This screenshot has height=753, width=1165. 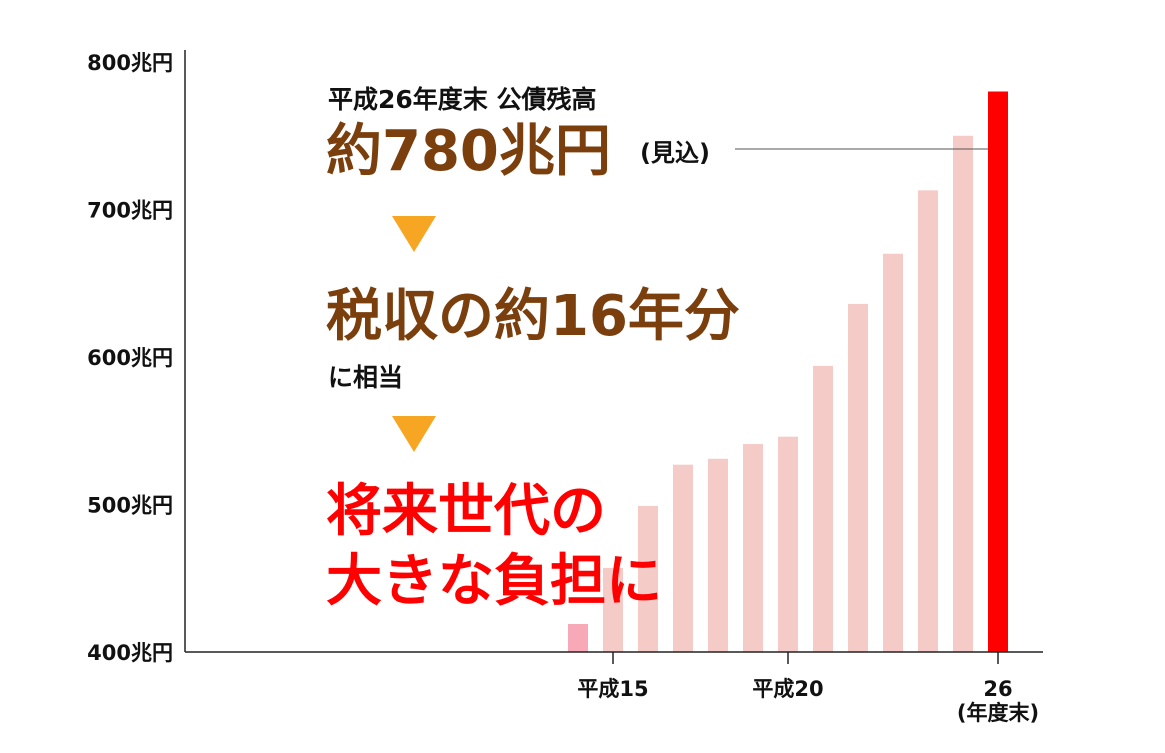 What do you see at coordinates (130, 506) in the screenshot?
I see `y-tick-label: 500兆円` at bounding box center [130, 506].